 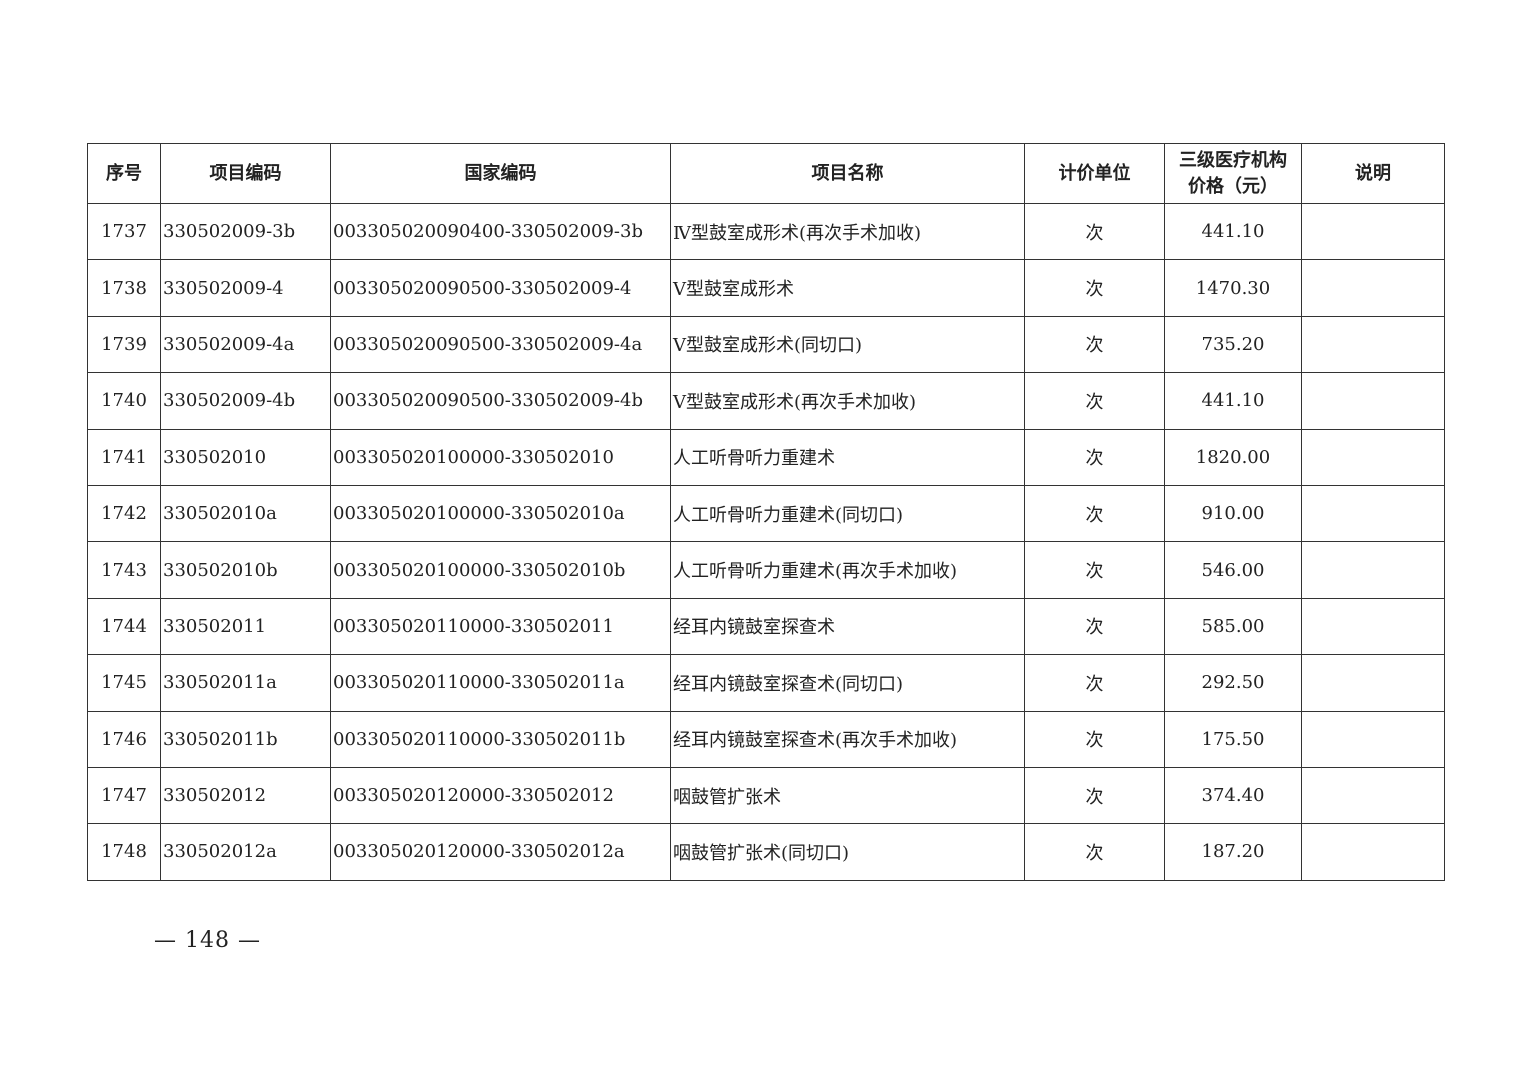 What do you see at coordinates (1094, 173) in the screenshot?
I see `header-unit: 计价单位` at bounding box center [1094, 173].